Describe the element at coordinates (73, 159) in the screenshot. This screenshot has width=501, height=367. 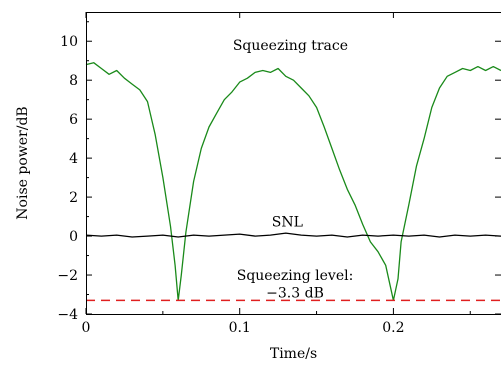
I see `y-tick-label: 4` at that location.